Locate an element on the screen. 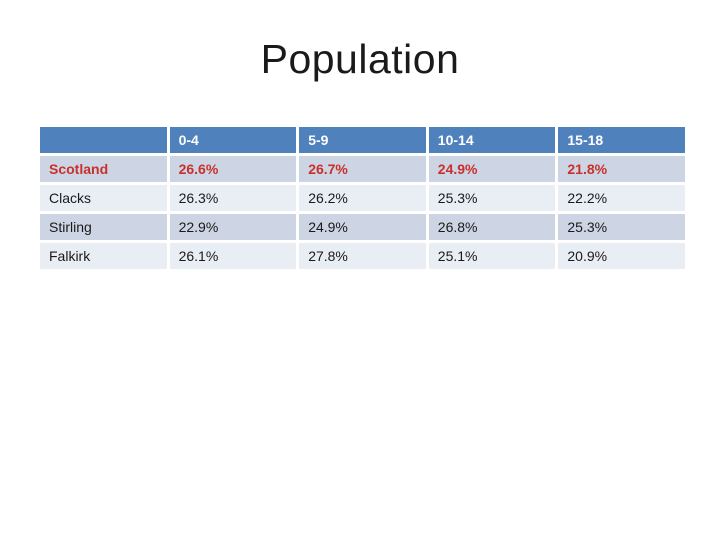  row-label-stirling: Stirling is located at coordinates (103, 227).